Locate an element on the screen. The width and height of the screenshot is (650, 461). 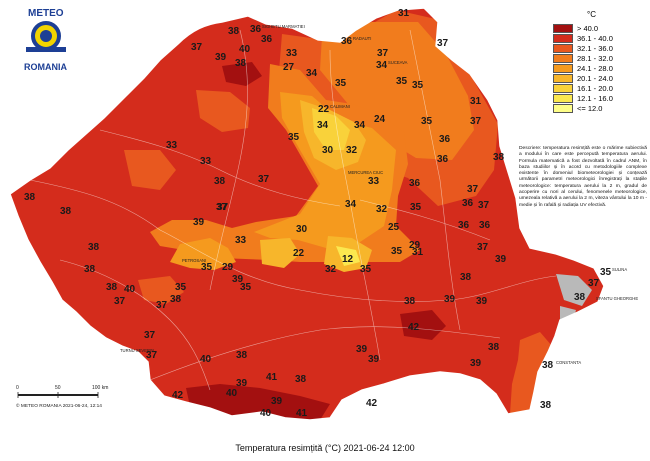
scale-label-0: 0 is located at coordinates (17, 388).